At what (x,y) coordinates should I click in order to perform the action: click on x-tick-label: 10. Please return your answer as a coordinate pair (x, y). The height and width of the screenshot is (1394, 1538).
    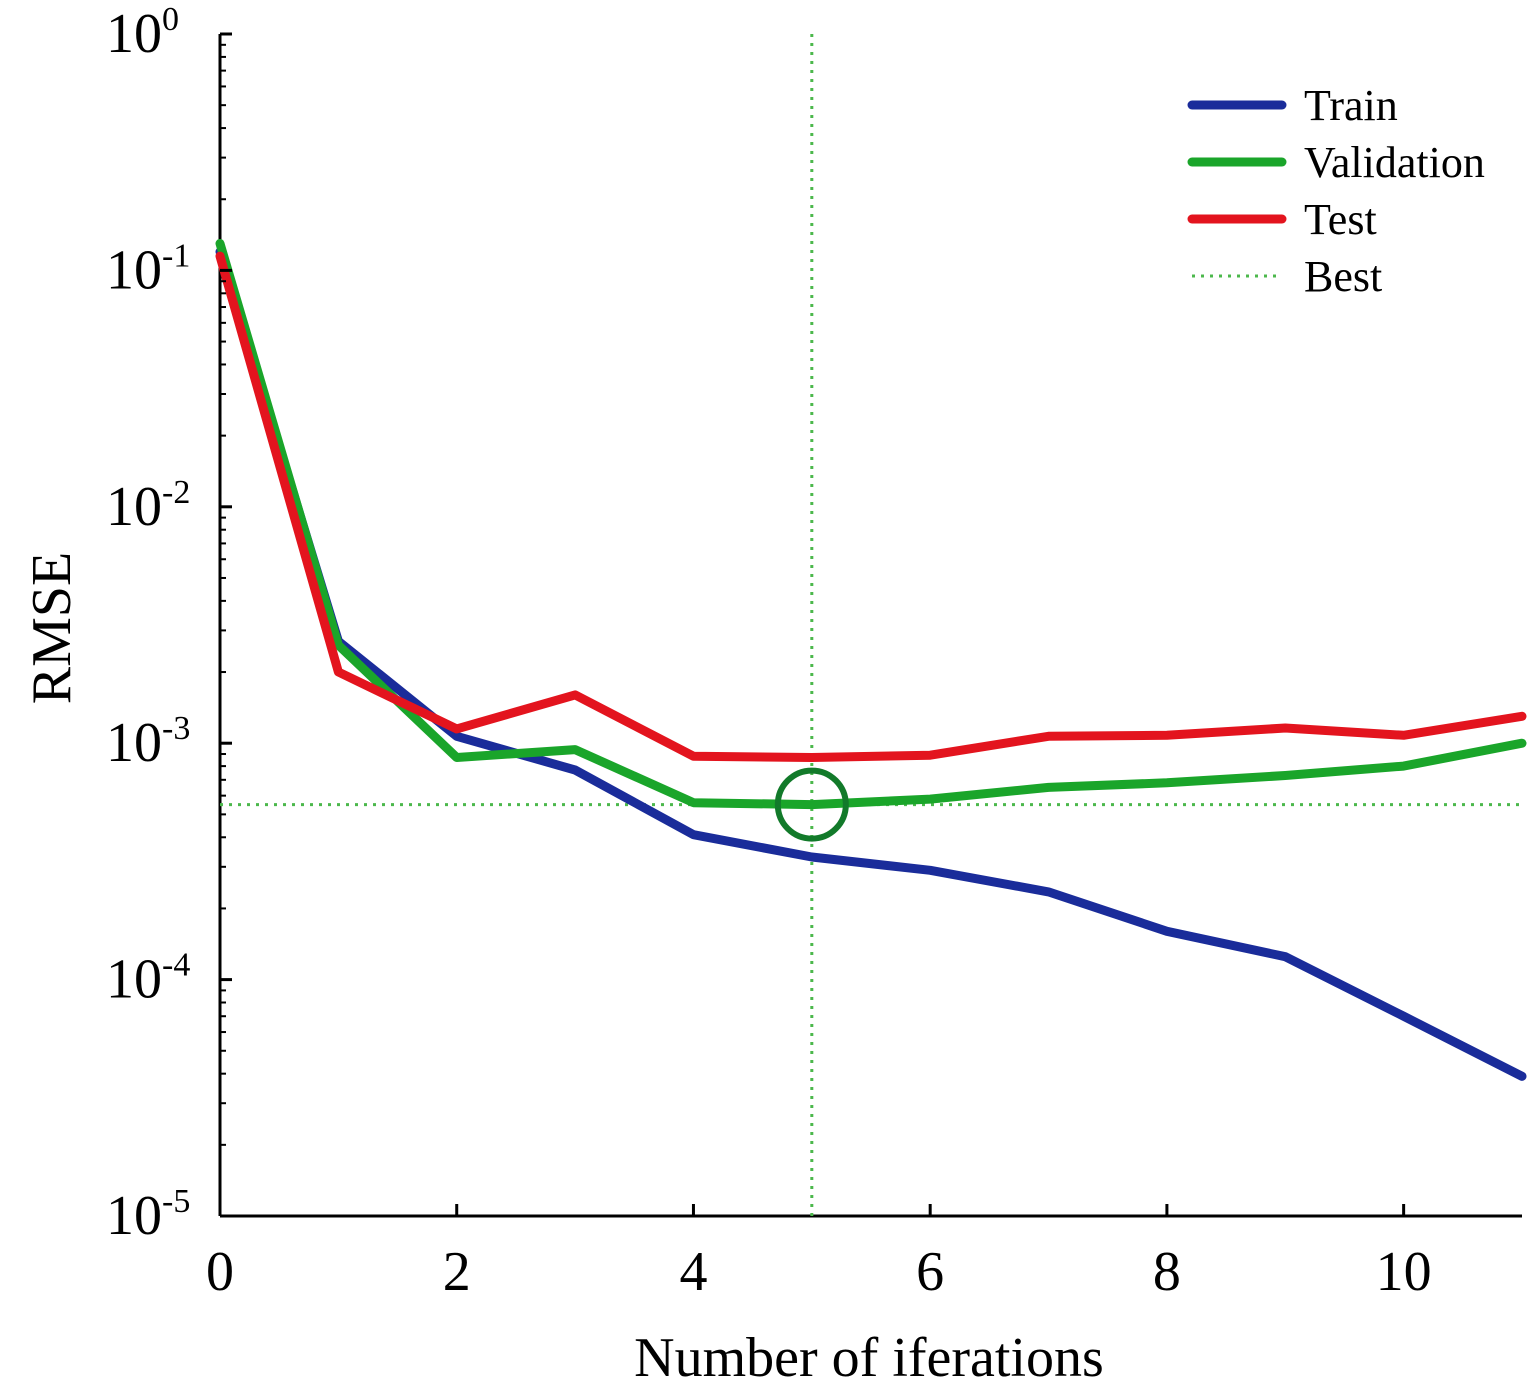
    Looking at the image, I should click on (1404, 1272).